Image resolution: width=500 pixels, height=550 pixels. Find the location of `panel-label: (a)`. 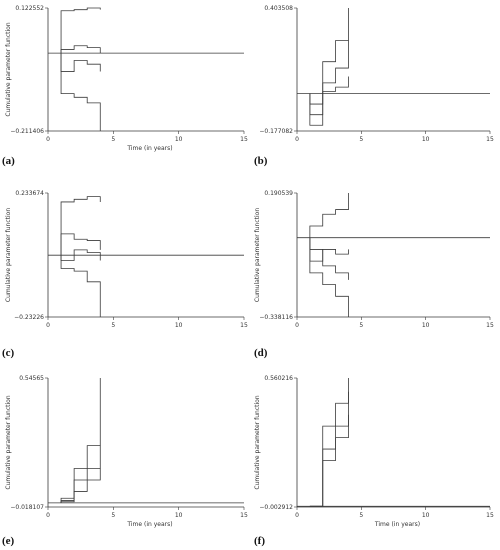

panel-label: (a) is located at coordinates (8, 161).